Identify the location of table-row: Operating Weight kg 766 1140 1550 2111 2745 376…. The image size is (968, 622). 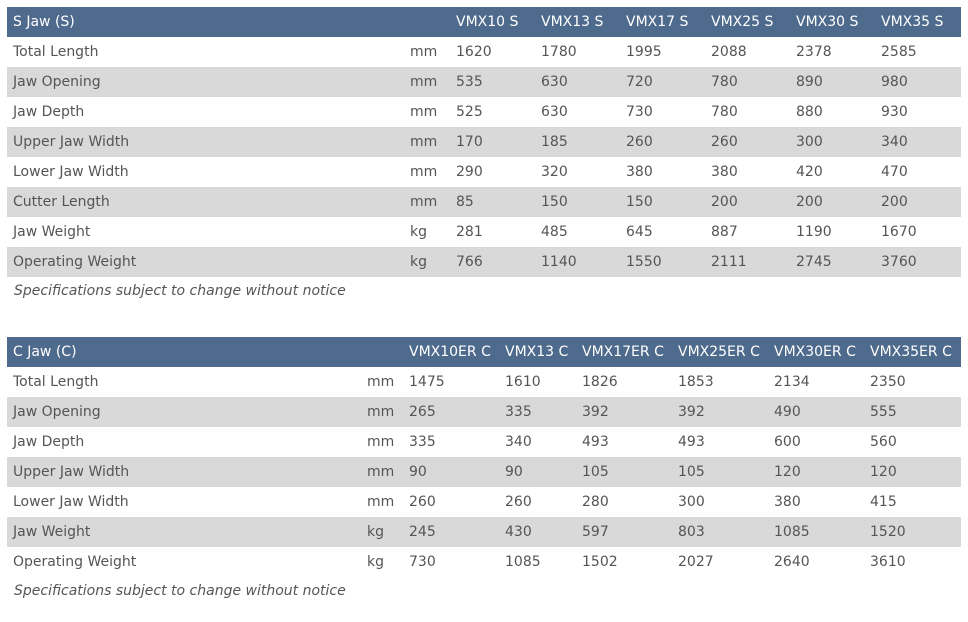
(484, 262).